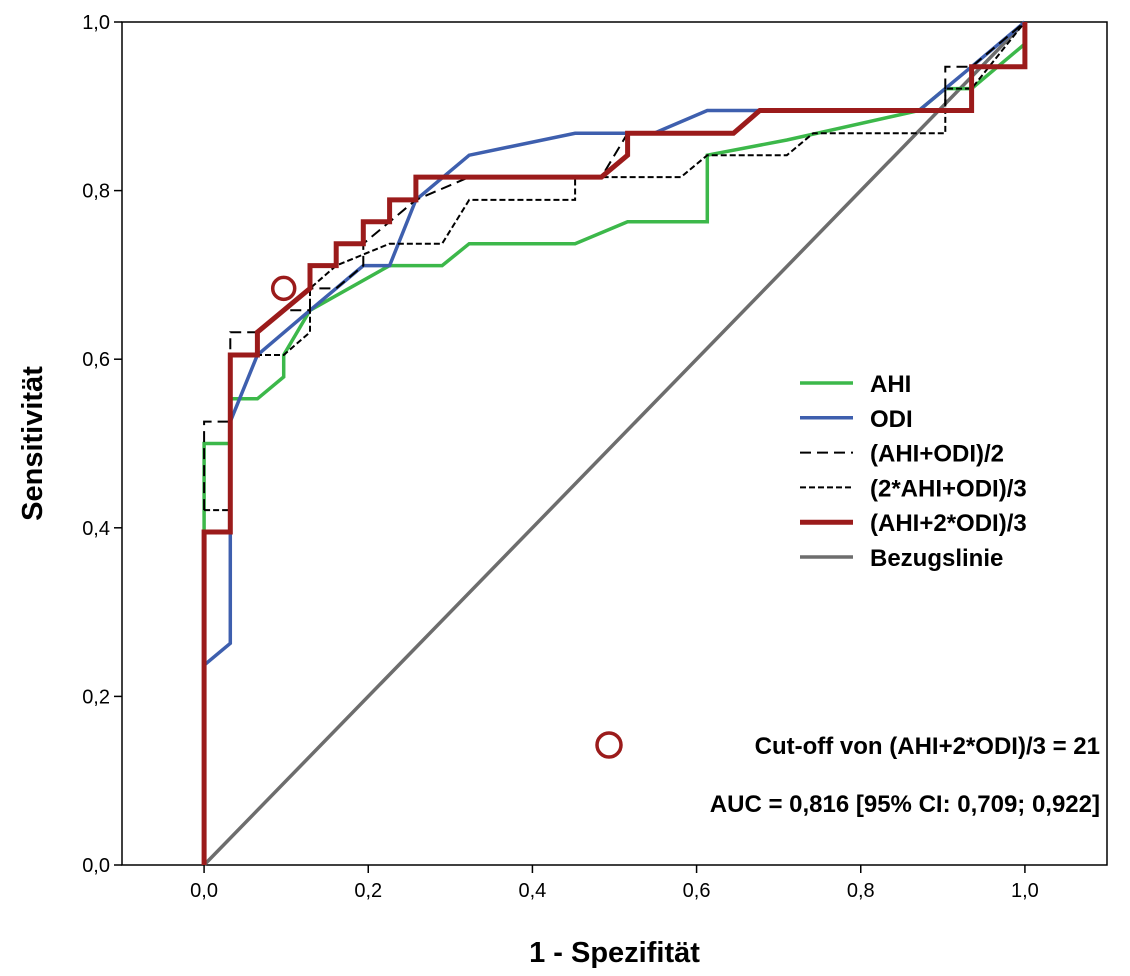 The image size is (1130, 976). I want to click on x-tick-label: 0,0, so click(204, 891).